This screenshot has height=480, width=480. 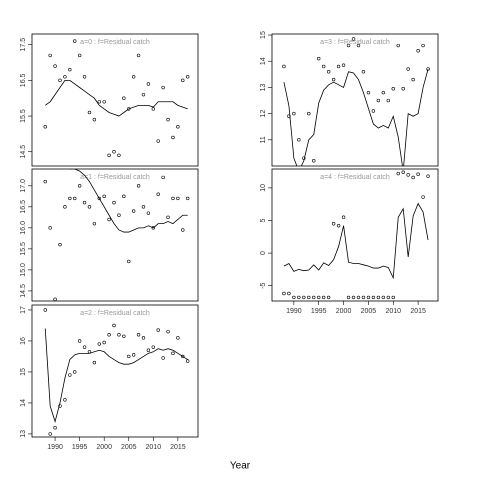 What do you see at coordinates (115, 313) in the screenshot?
I see `panel-label: a=2 : f=Residual catch` at bounding box center [115, 313].